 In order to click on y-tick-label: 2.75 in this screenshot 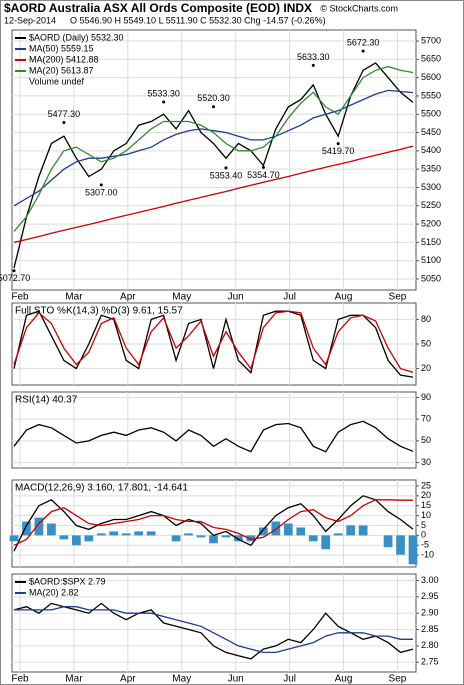, I will do `click(430, 662)`.